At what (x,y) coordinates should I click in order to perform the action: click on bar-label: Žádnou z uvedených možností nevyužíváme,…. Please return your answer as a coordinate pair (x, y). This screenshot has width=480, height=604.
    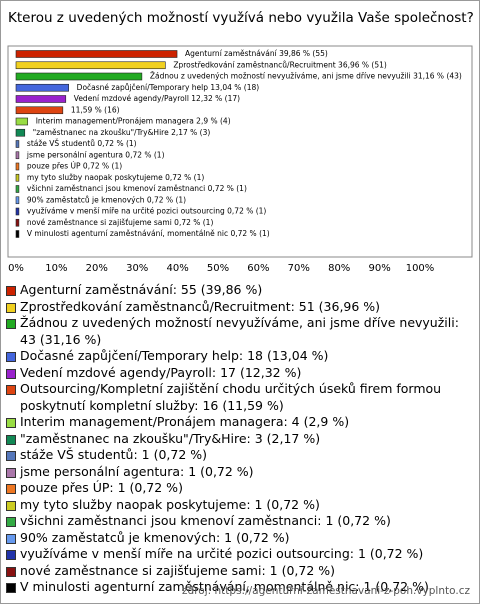
    Looking at the image, I should click on (306, 76).